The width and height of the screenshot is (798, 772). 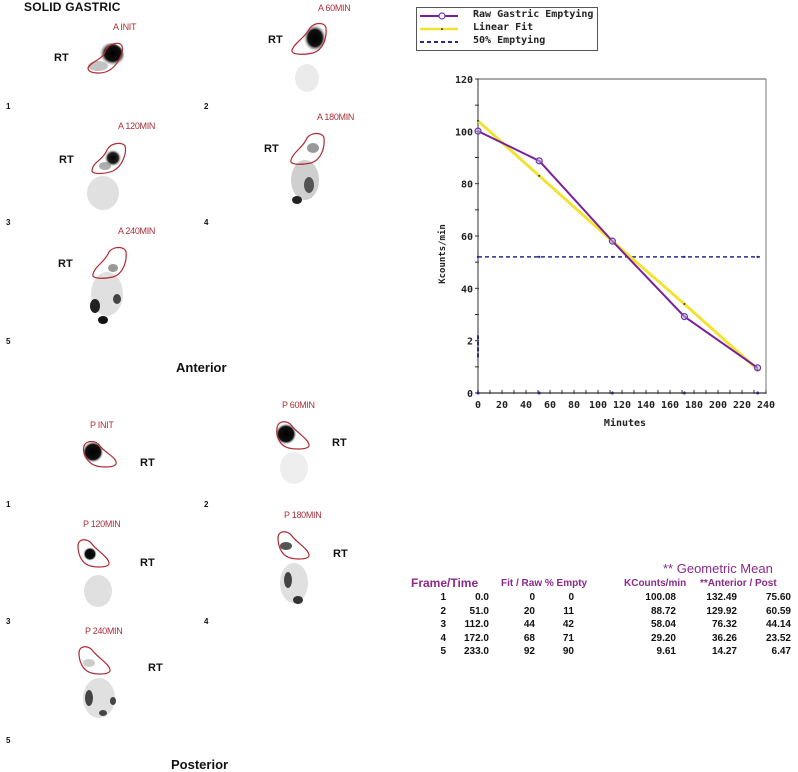 What do you see at coordinates (724, 638) in the screenshot?
I see `cell-anterior: 36.26` at bounding box center [724, 638].